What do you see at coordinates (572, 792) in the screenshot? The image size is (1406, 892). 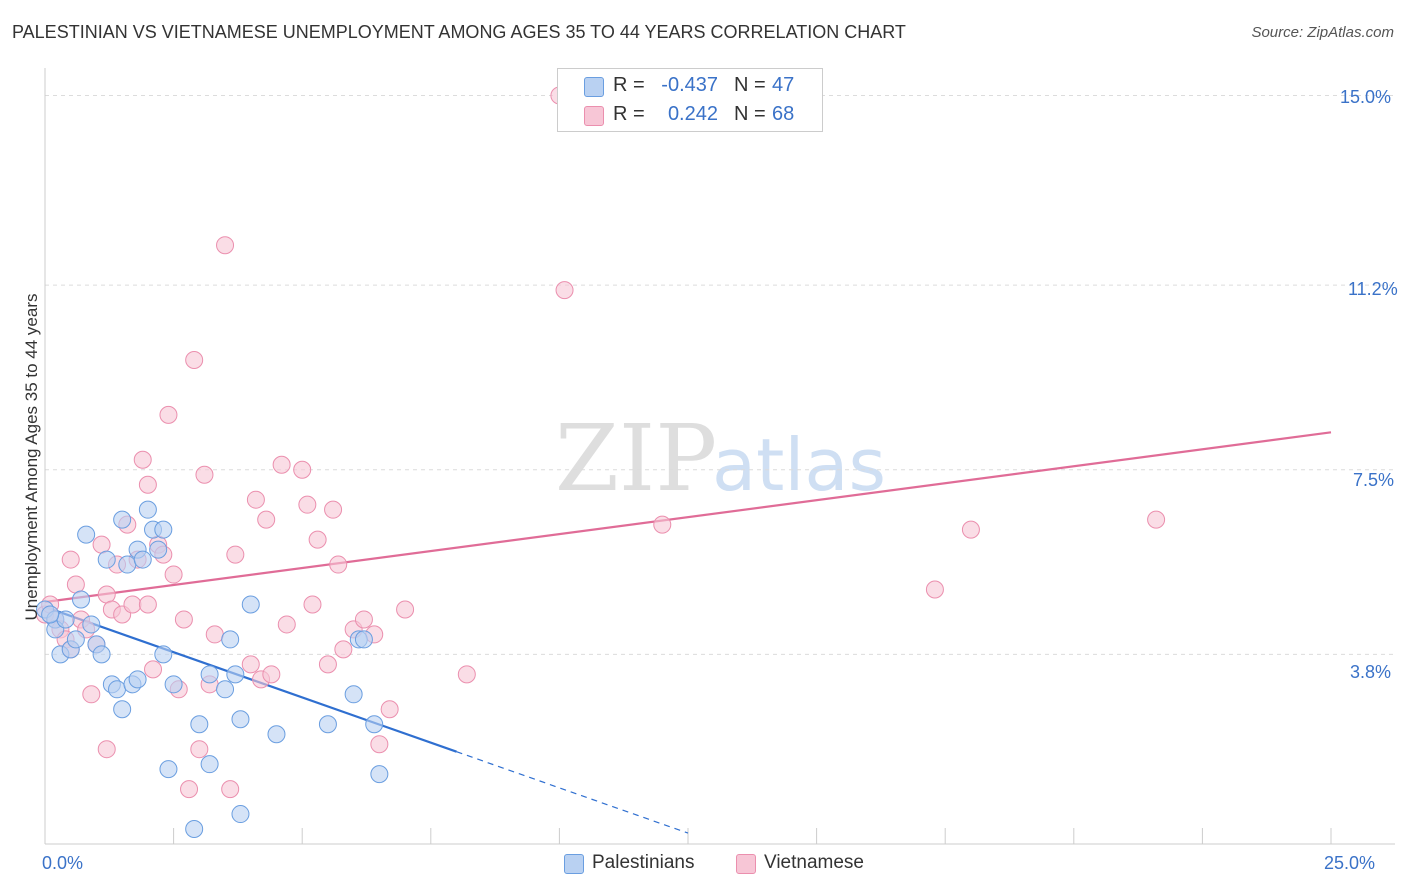 I see `palestinians-trend-extension` at bounding box center [572, 792].